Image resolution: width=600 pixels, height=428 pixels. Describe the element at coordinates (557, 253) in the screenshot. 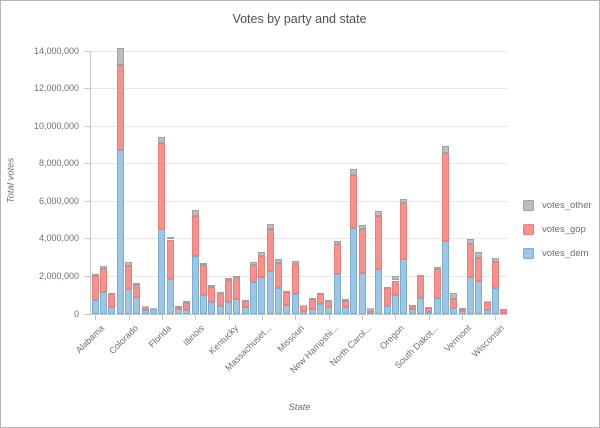

I see `legend-item-votes_dem: votes_dem` at that location.